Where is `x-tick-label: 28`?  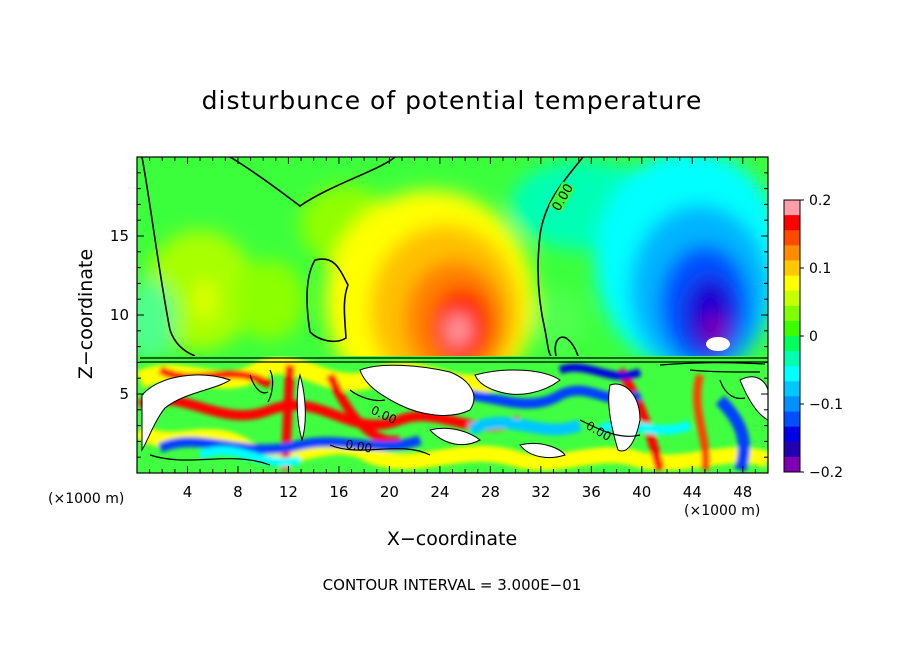 x-tick-label: 28 is located at coordinates (490, 492).